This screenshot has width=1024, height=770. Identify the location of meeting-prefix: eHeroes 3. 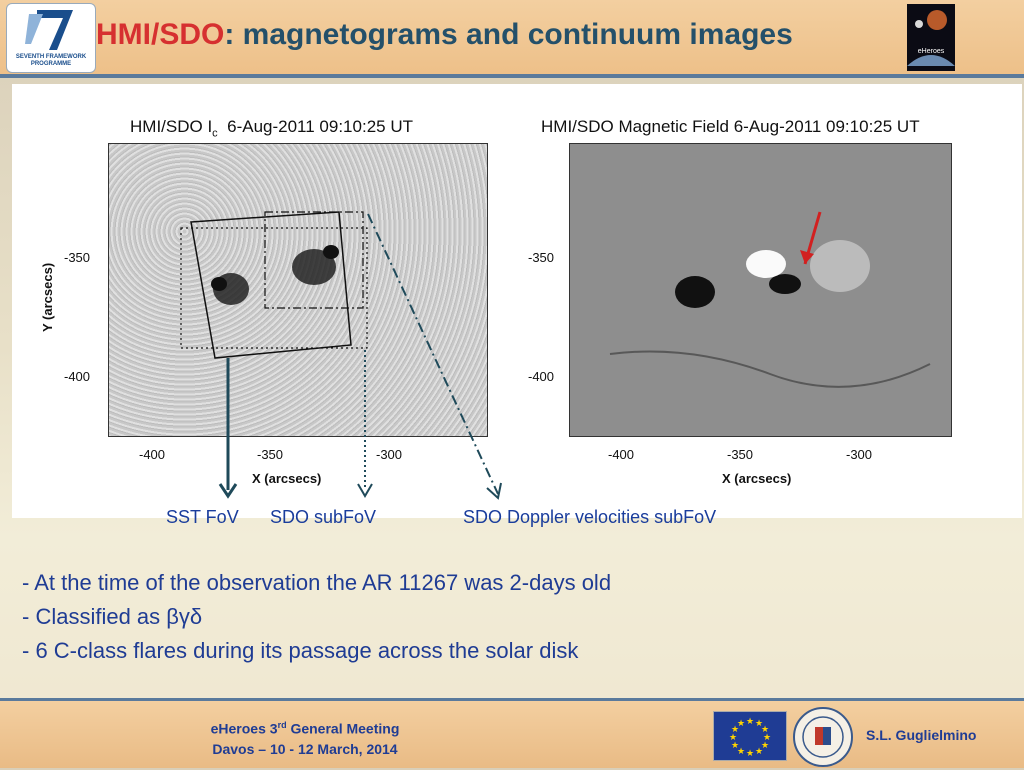
(244, 728).